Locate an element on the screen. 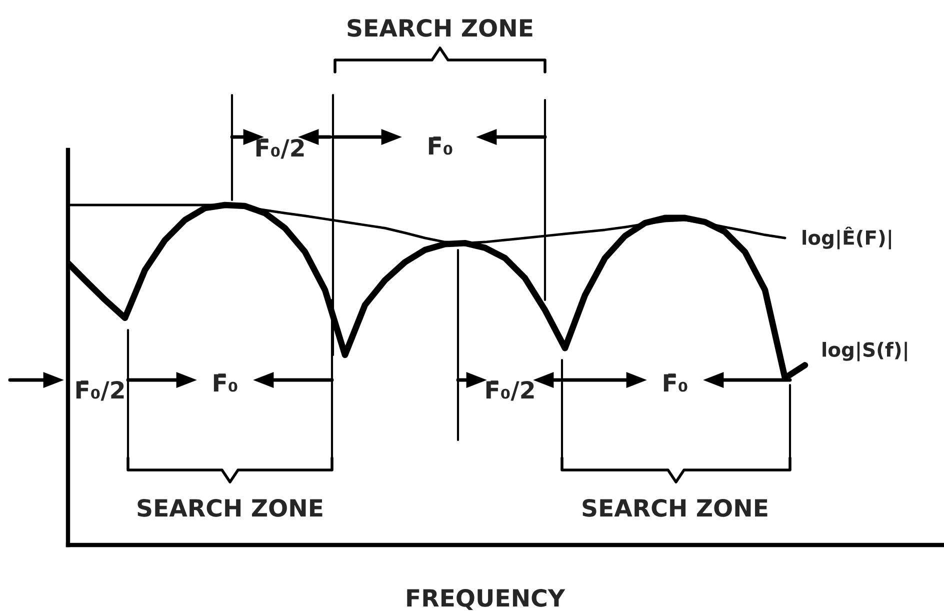  text: SEARCH ZONE is located at coordinates (440, 27).